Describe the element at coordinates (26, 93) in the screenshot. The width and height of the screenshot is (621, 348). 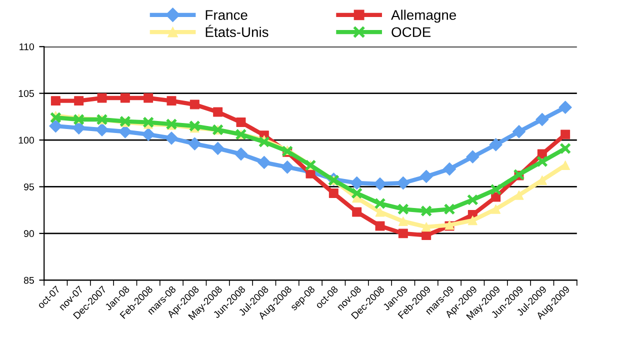
I see `y-tick-label: 105` at that location.